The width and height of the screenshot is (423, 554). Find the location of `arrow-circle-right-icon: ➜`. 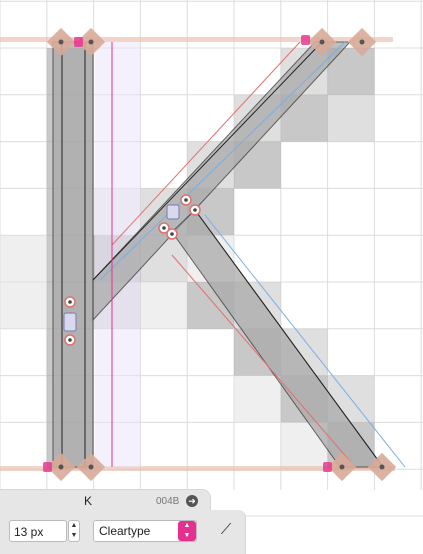

arrow-circle-right-icon: ➜ is located at coordinates (192, 501).